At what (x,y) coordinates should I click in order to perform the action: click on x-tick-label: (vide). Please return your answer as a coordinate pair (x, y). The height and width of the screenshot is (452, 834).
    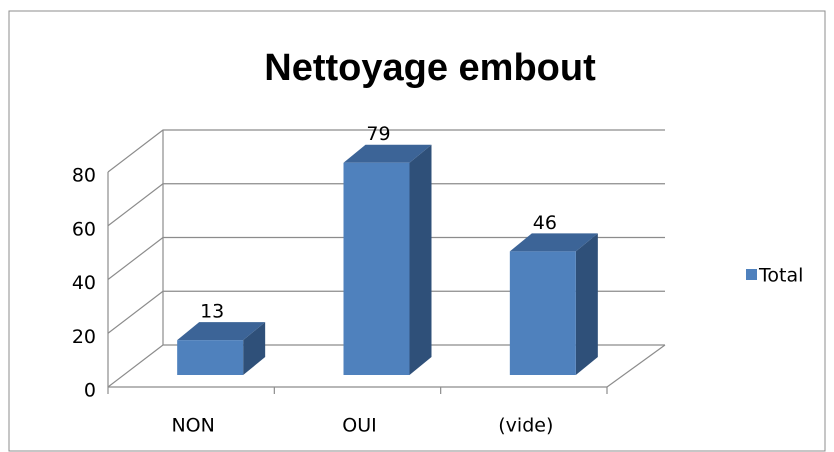
    Looking at the image, I should click on (525, 426).